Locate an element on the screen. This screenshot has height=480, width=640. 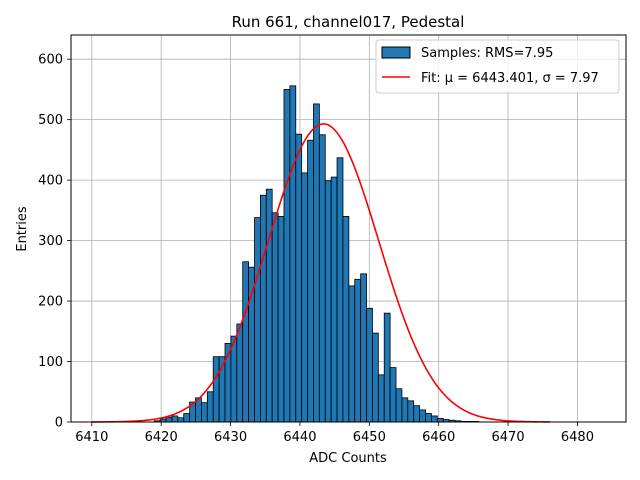
y-tick-label: 400 is located at coordinates (50, 181).